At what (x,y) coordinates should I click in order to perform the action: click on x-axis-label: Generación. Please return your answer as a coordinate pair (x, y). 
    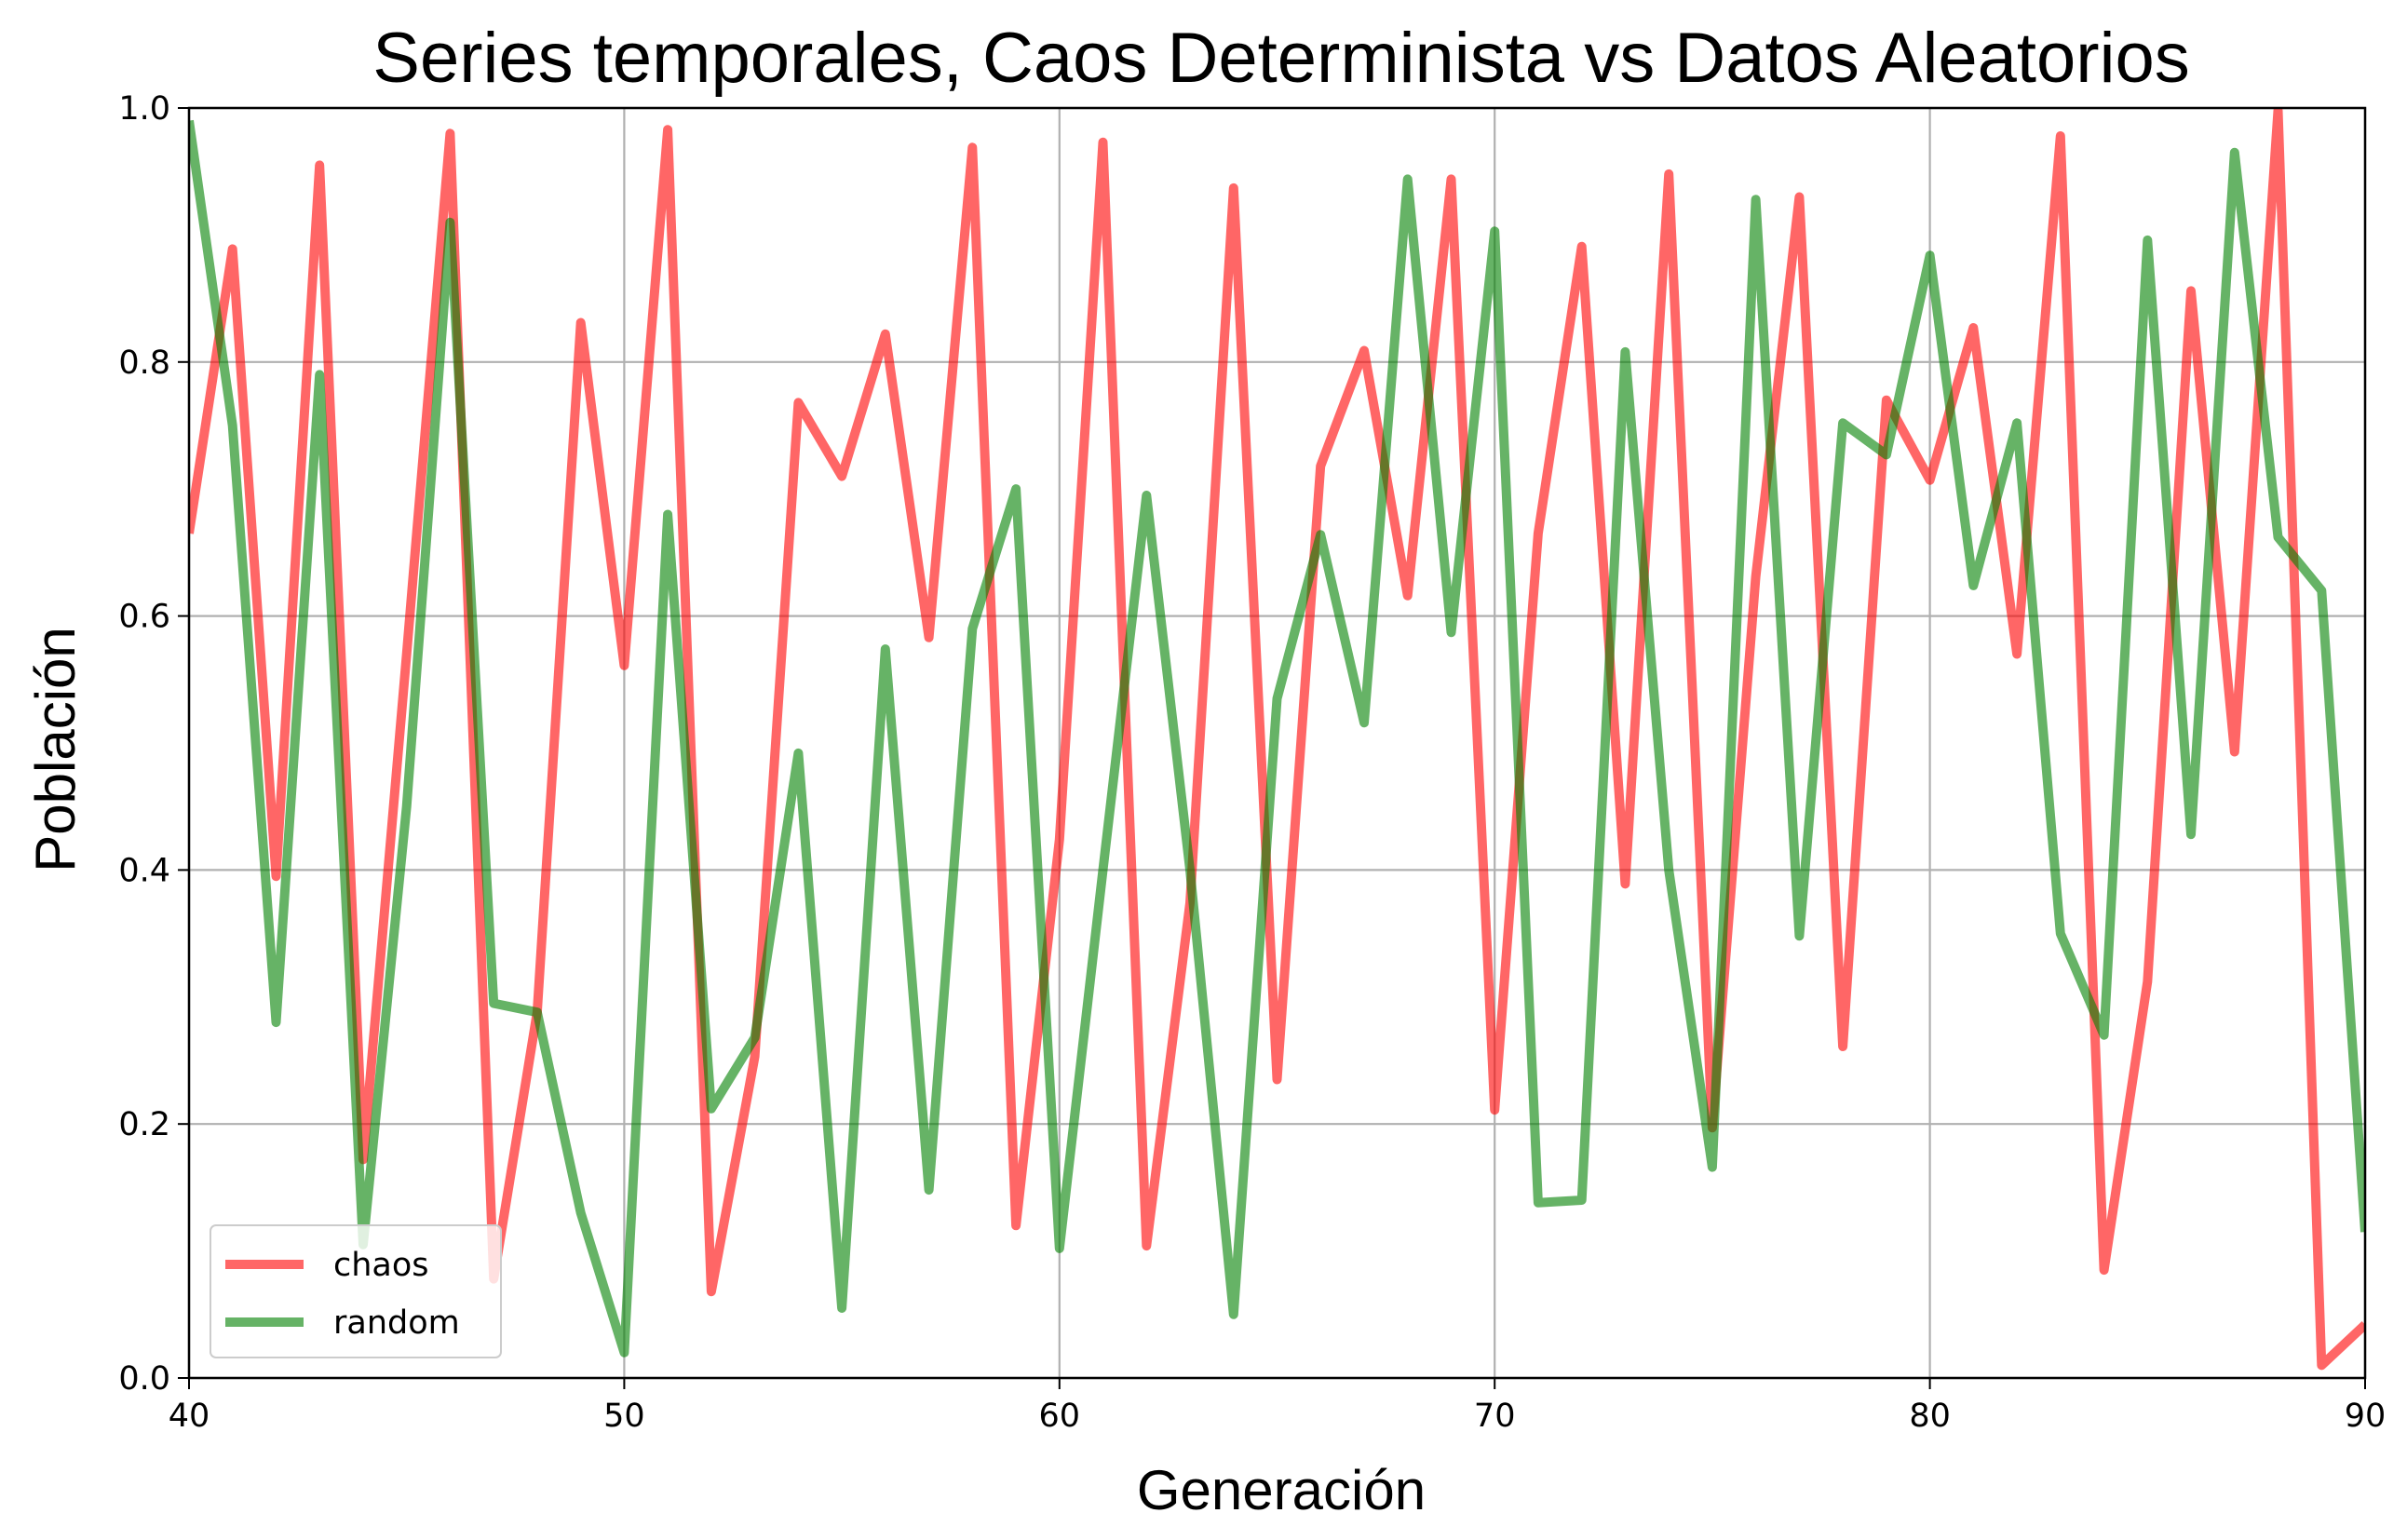
    Looking at the image, I should click on (1281, 1490).